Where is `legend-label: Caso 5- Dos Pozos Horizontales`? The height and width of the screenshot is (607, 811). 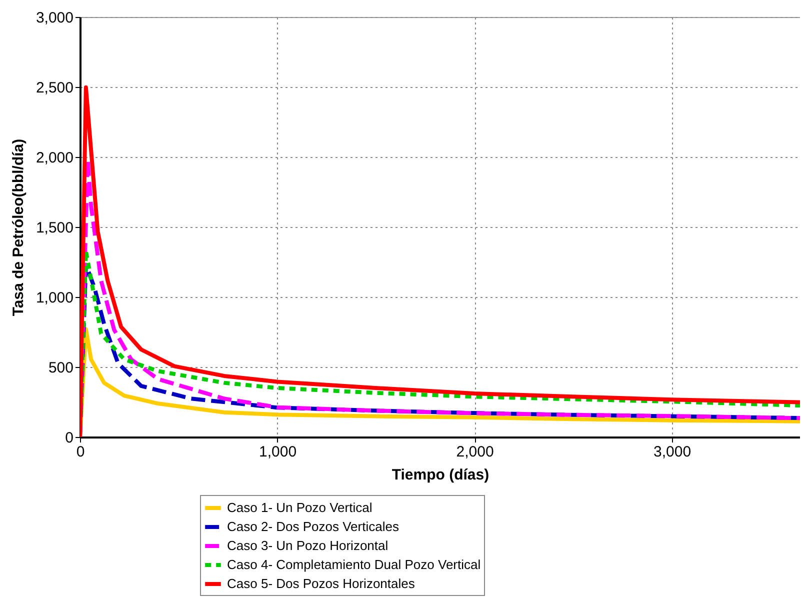 legend-label: Caso 5- Dos Pozos Horizontales is located at coordinates (321, 583).